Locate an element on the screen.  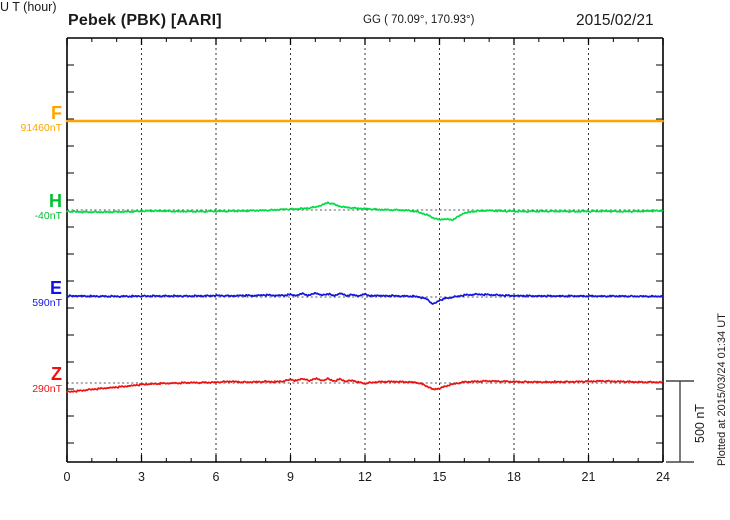
channel-h-value: -40nT is located at coordinates (48, 216).